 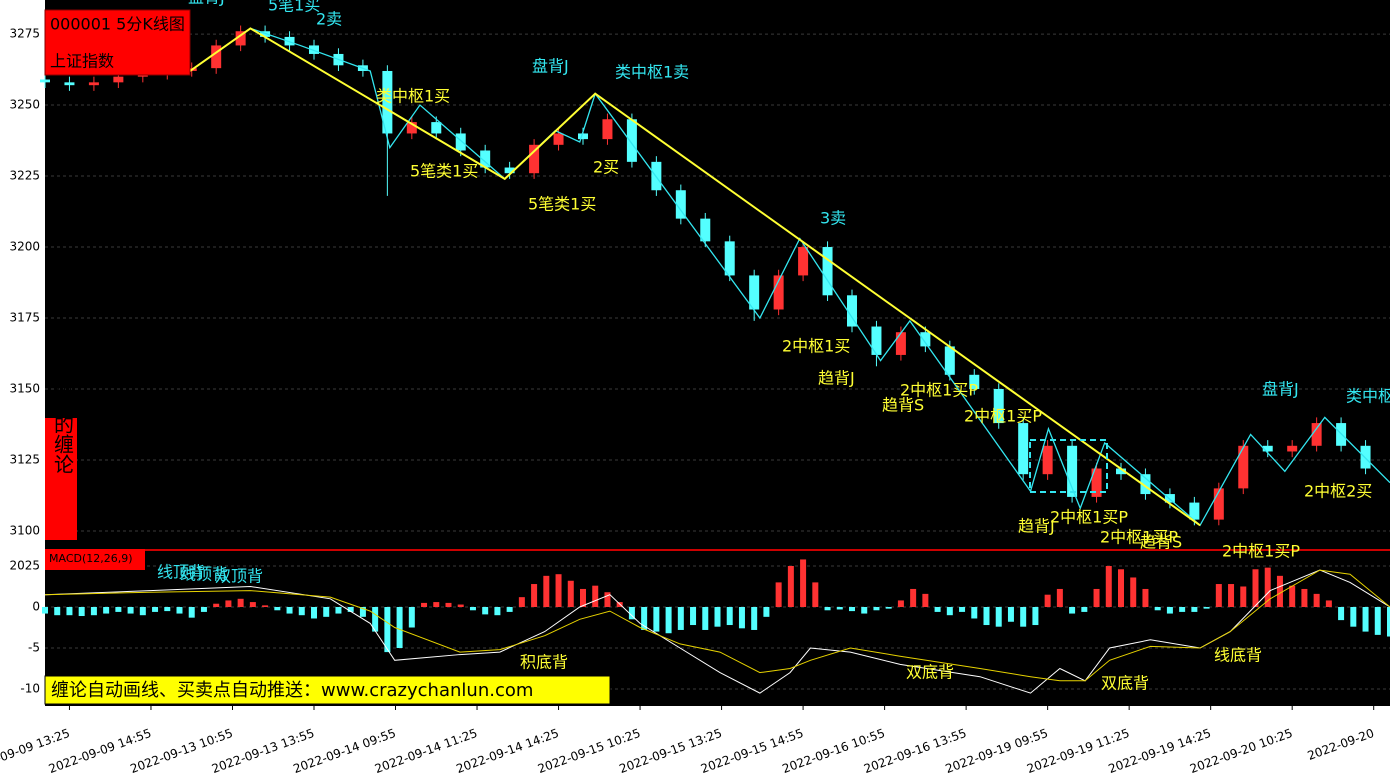 What do you see at coordinates (413, 96) in the screenshot?
I see `annotation: 类中枢1买` at bounding box center [413, 96].